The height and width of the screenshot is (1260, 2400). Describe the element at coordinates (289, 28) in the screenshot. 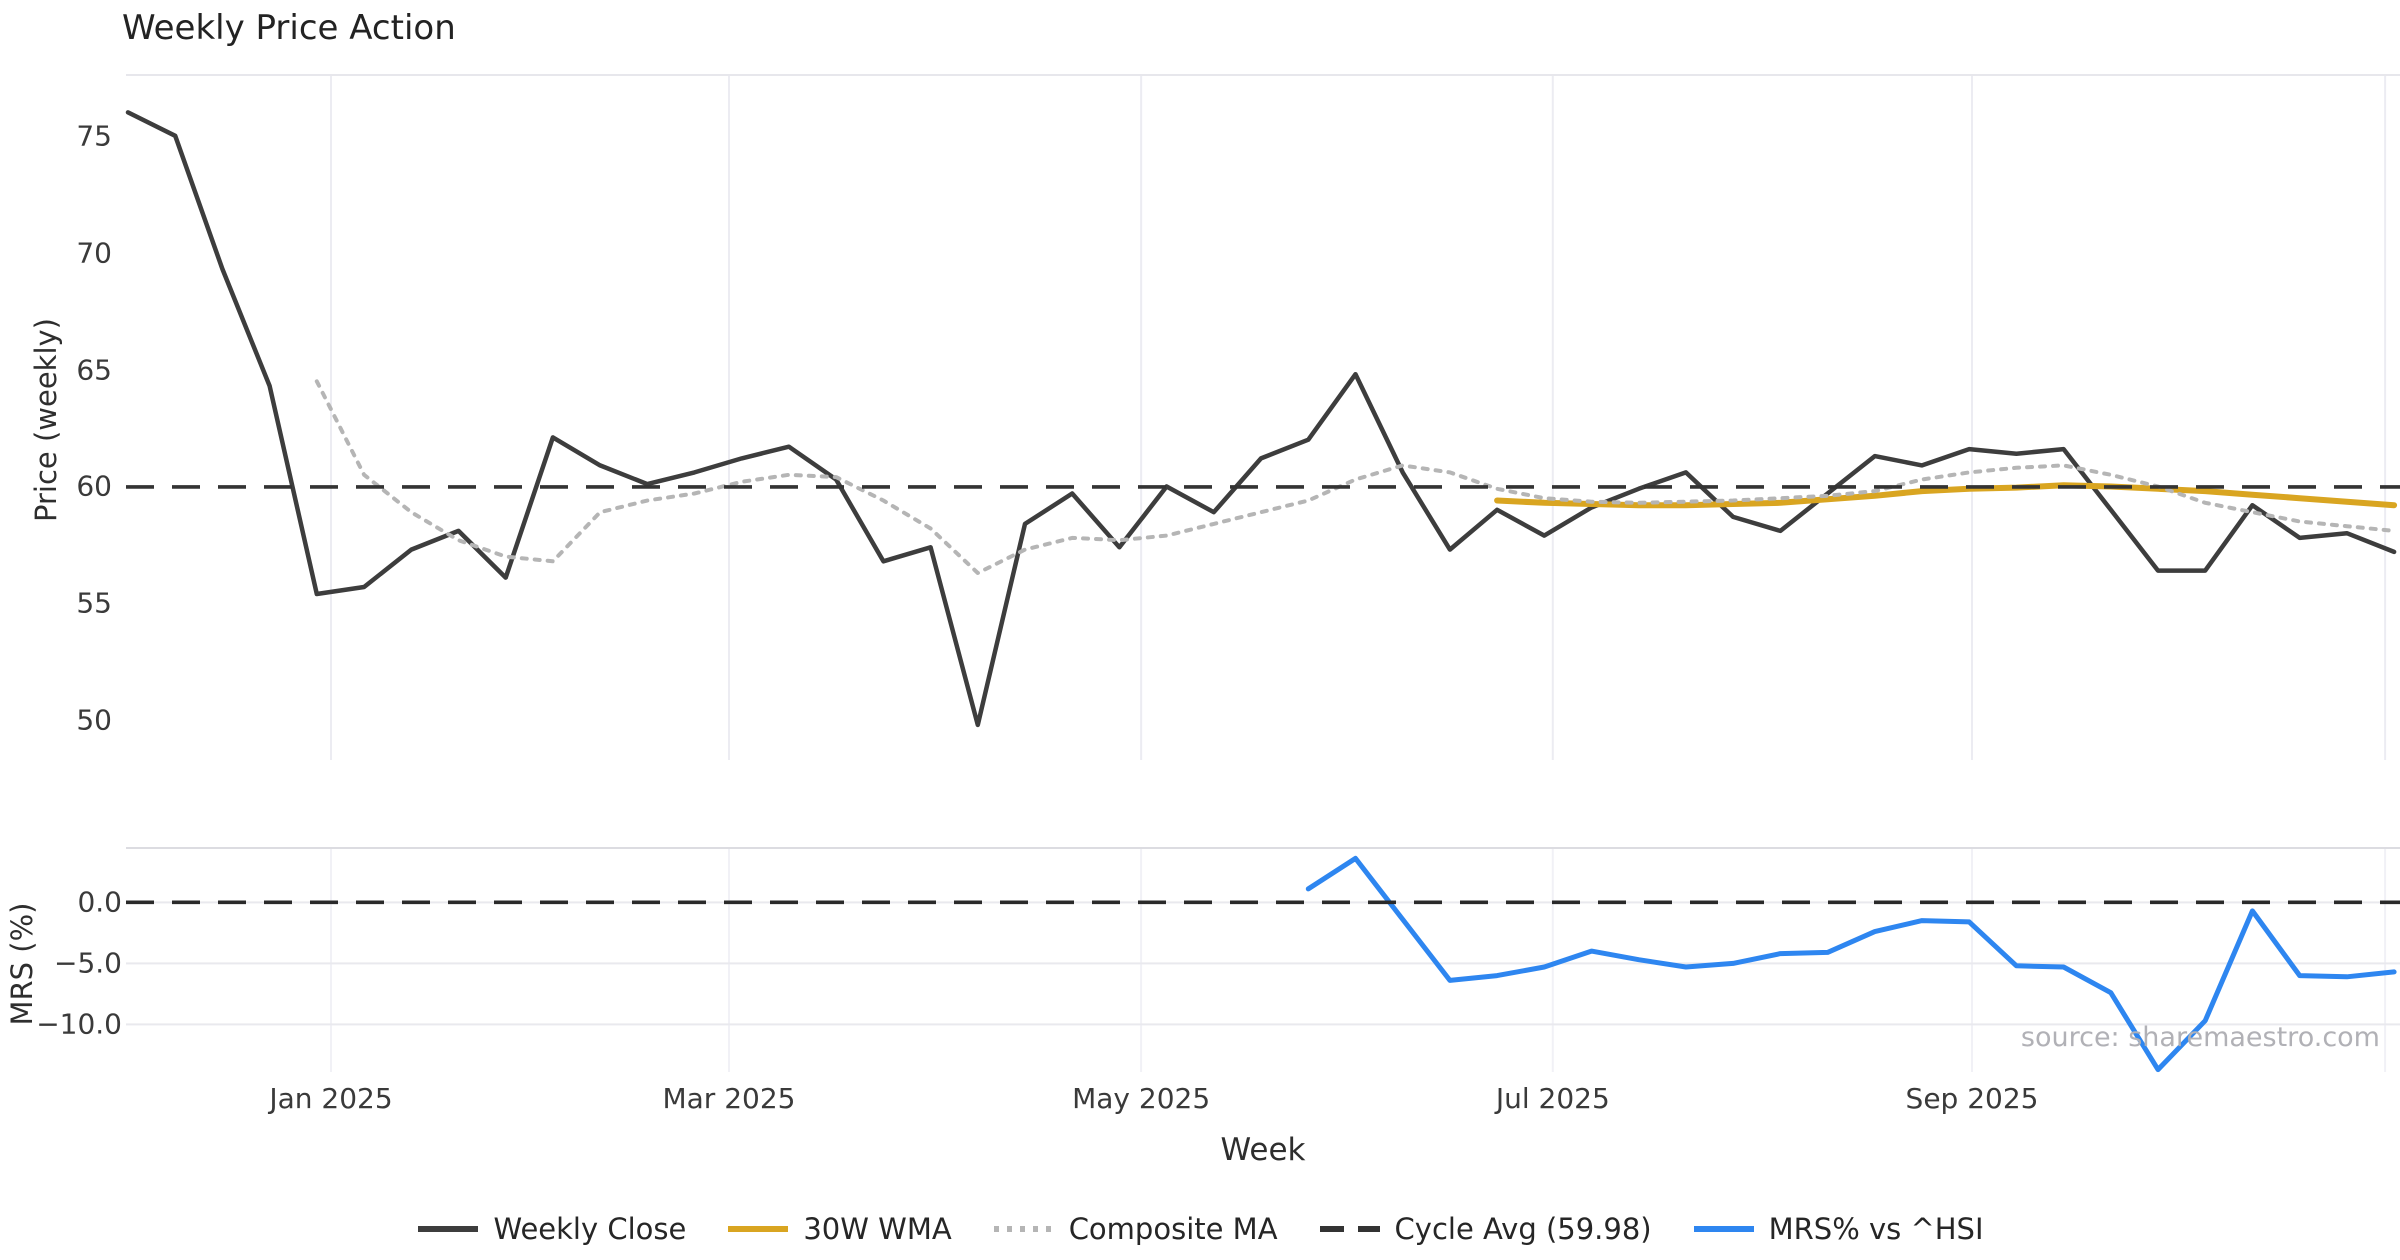

I see `chart-title: Weekly Price Action` at that location.